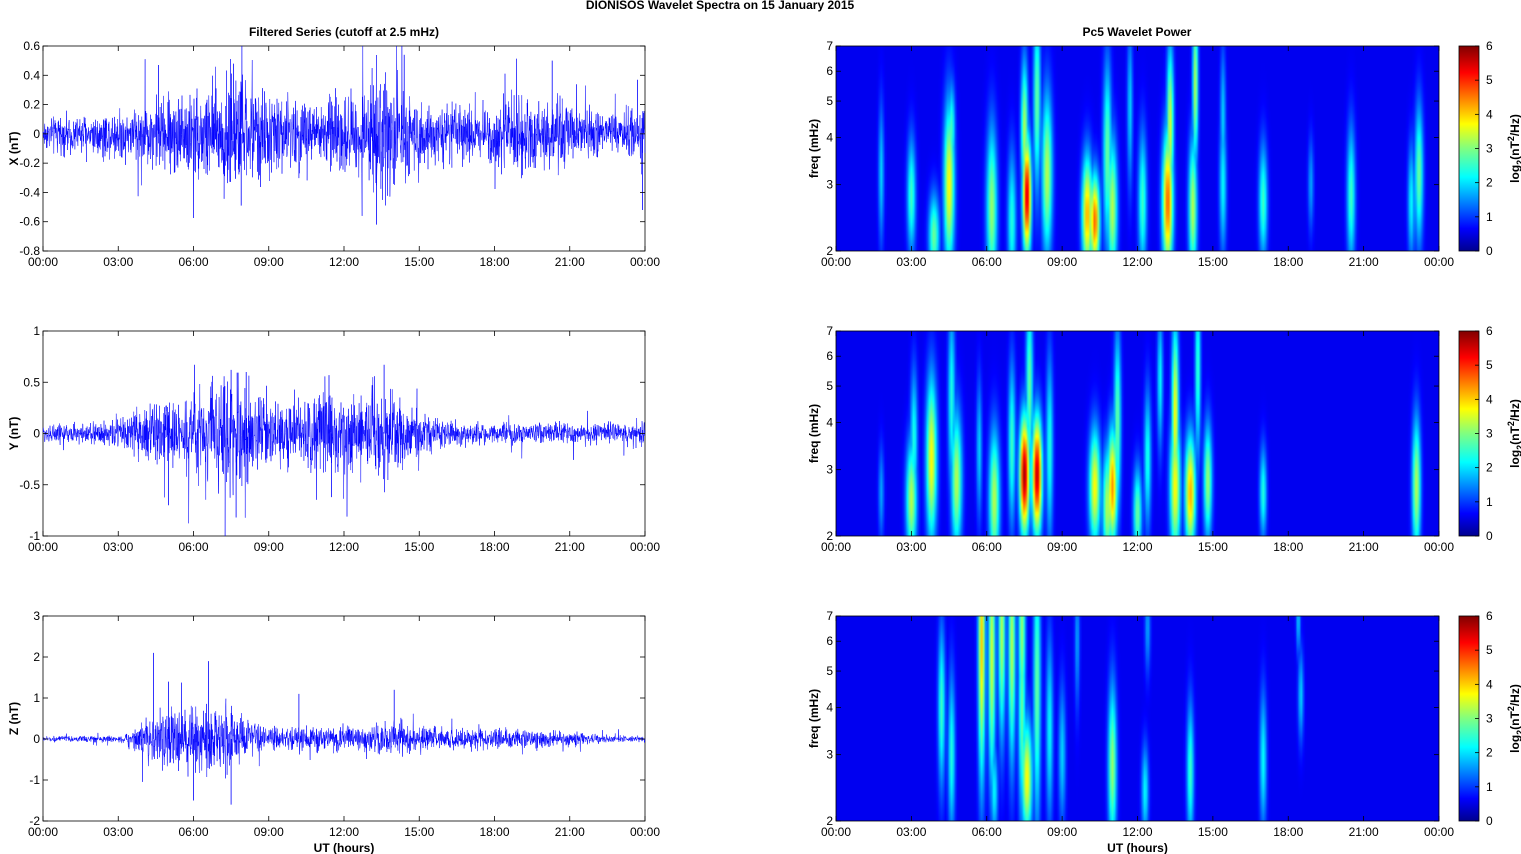 The image size is (1521, 854). Describe the element at coordinates (829, 641) in the screenshot. I see `y-tick-label: 6` at that location.